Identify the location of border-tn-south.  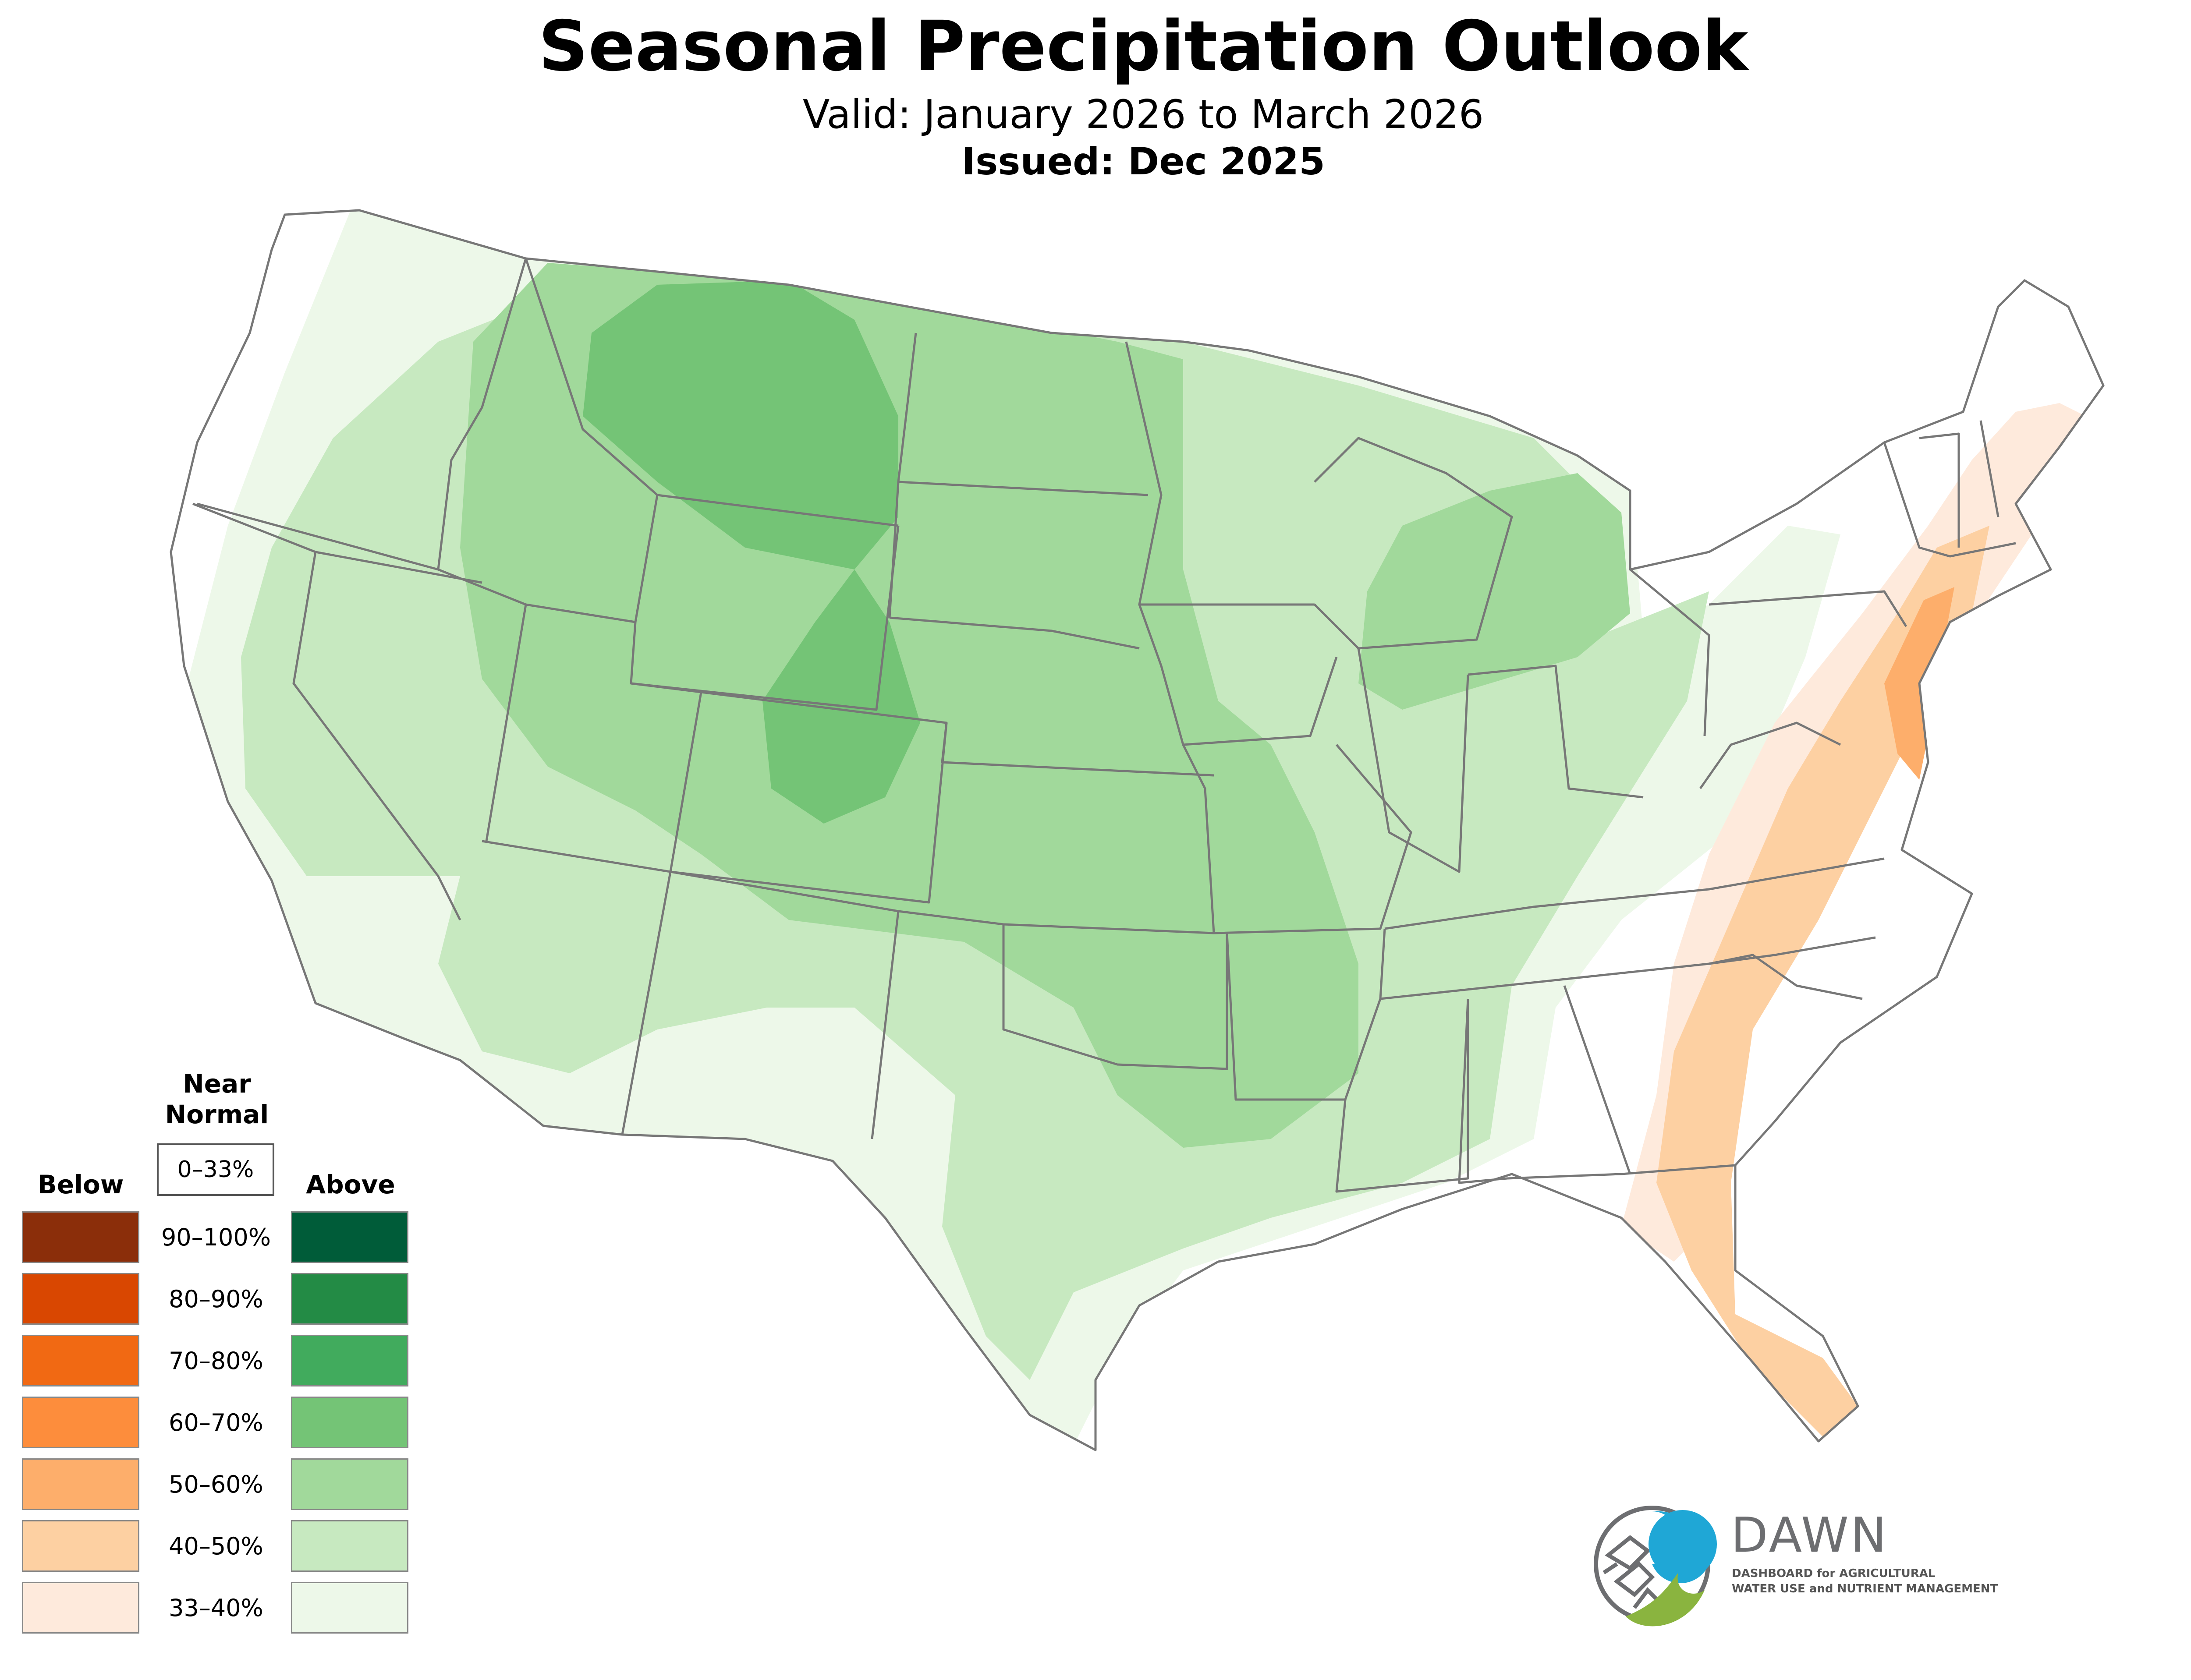
(1628, 968).